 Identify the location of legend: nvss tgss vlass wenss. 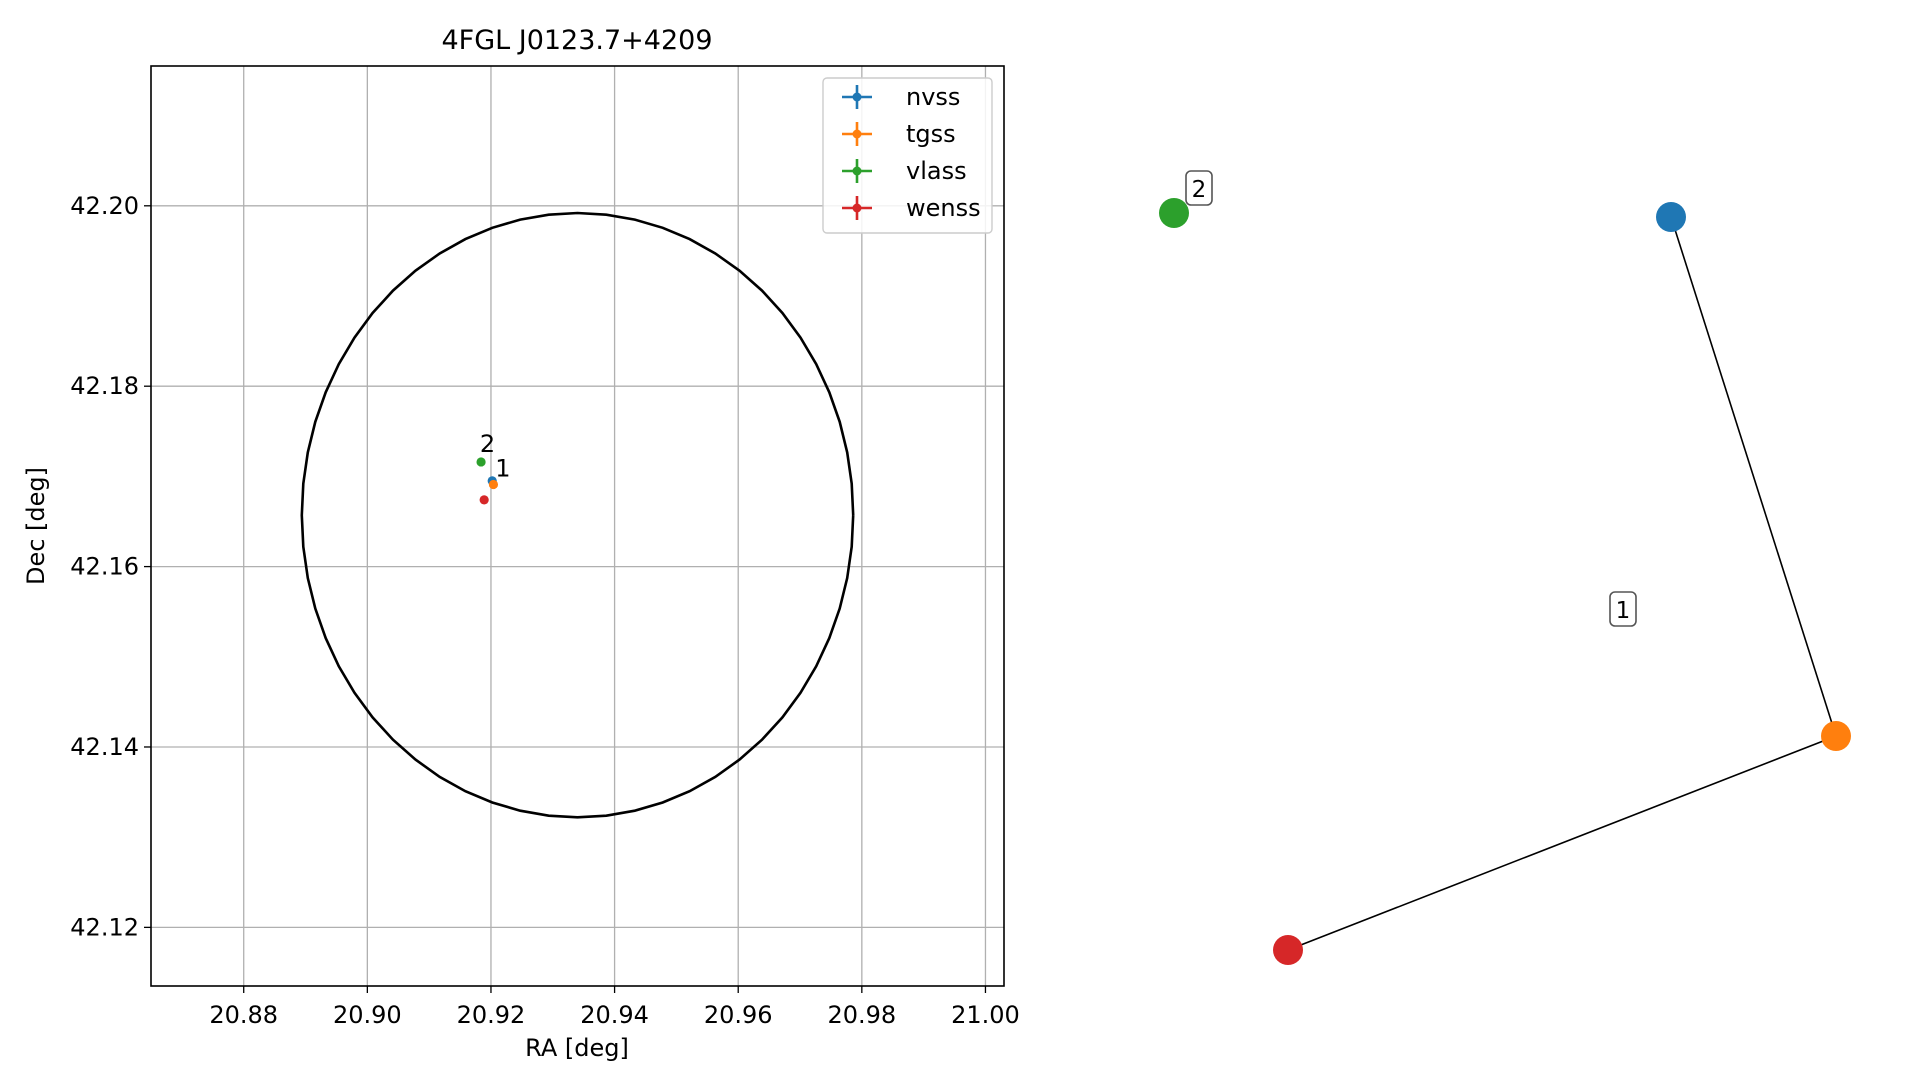
(907, 155).